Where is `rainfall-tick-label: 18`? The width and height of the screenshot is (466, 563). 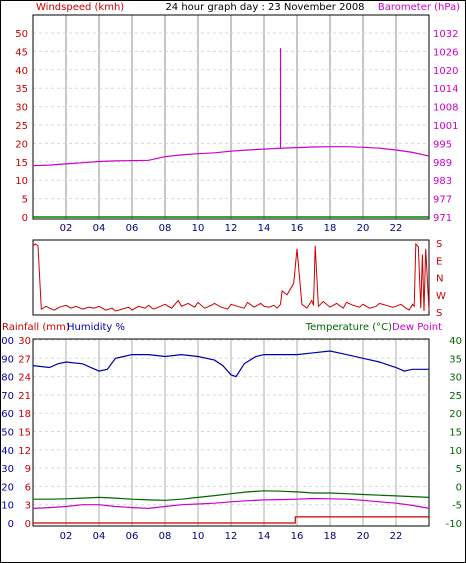
rainfall-tick-label: 18 is located at coordinates (24, 414).